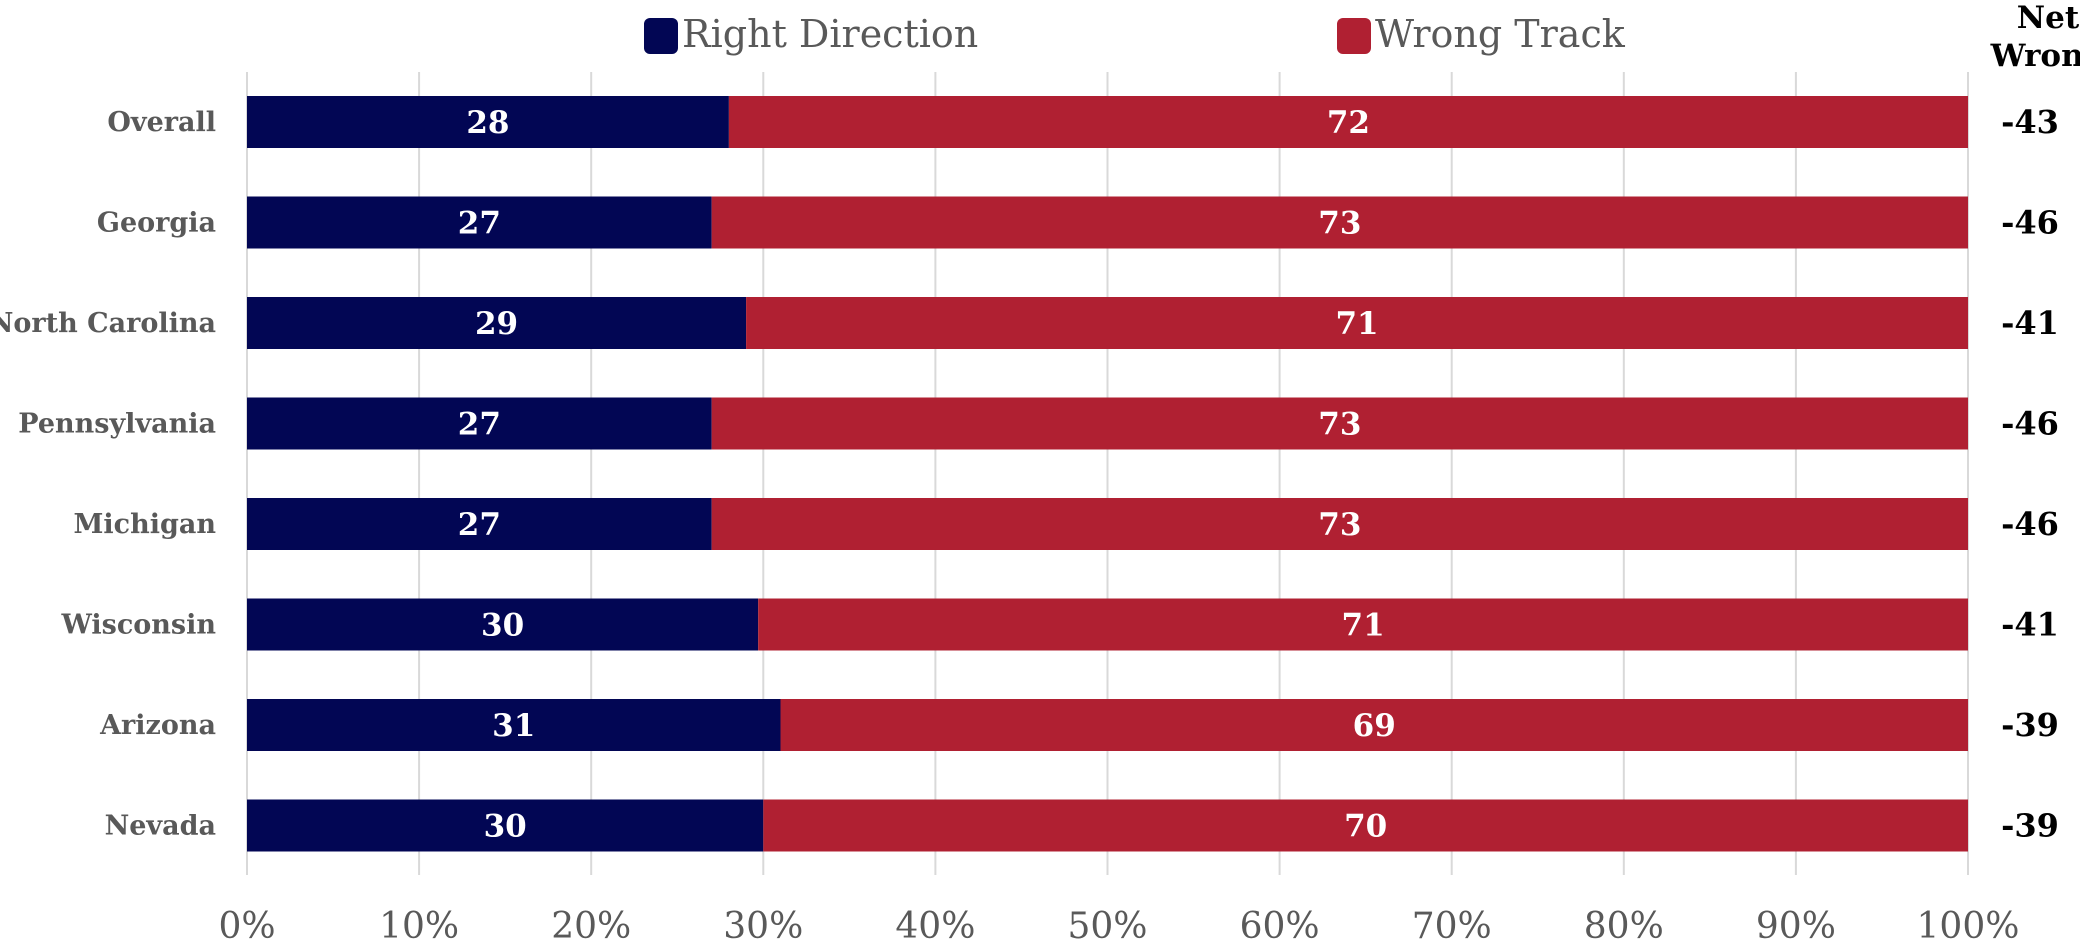  I want to click on category-label: Georgia, so click(156, 223).